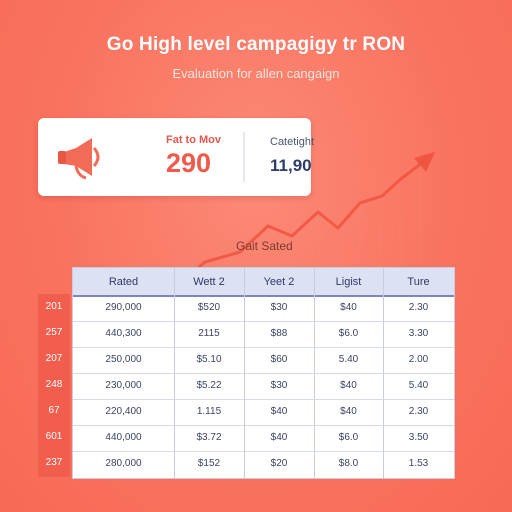 Image resolution: width=512 pixels, height=512 pixels. I want to click on table-cell: $5.10, so click(209, 359).